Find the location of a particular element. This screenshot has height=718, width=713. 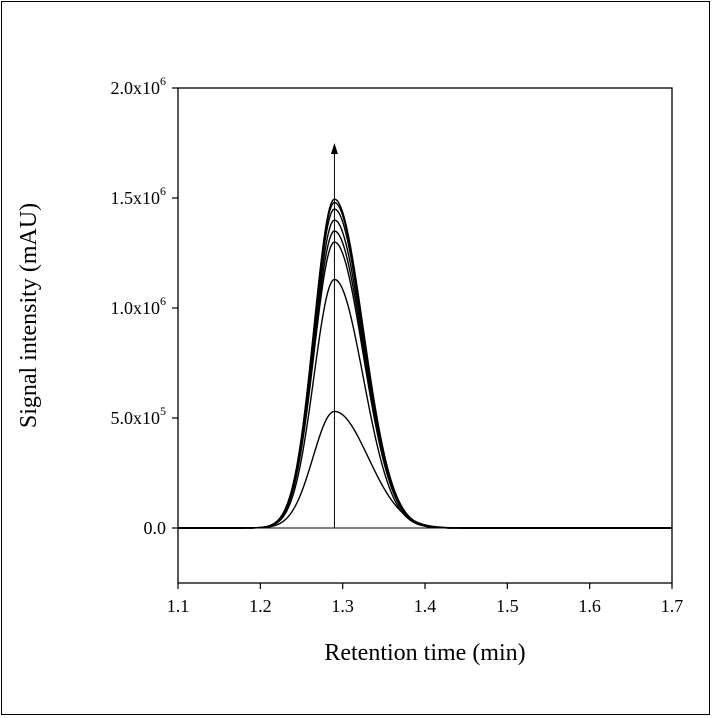

y-tick-label: 1.0x10⁶ is located at coordinates (139, 306).